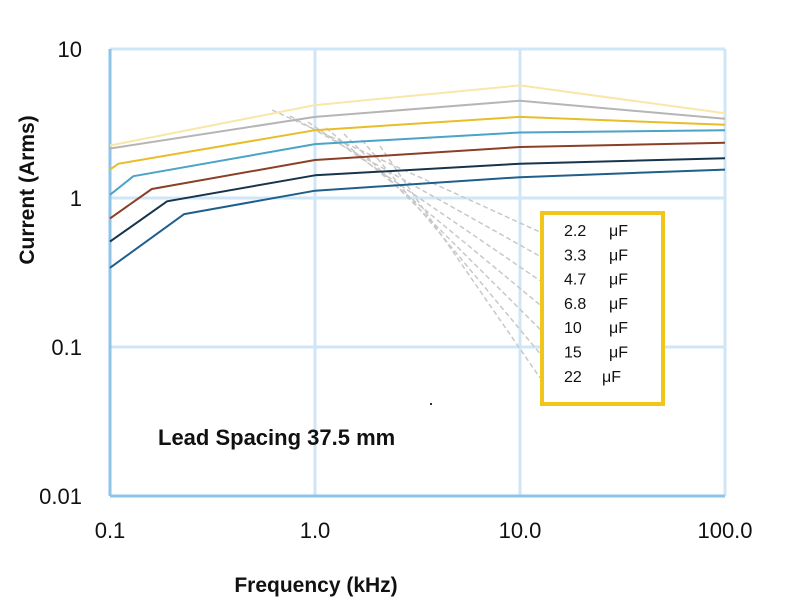  What do you see at coordinates (276, 437) in the screenshot?
I see `lead-spacing-annotation: Lead Spacing 37.5 mm` at bounding box center [276, 437].